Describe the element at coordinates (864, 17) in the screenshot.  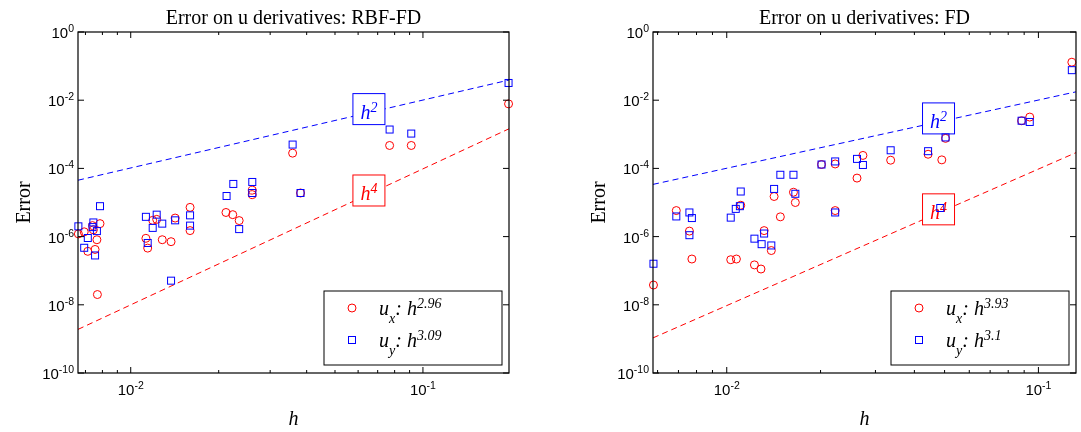
I see `chart-title: Error on u derivatives: FD` at that location.